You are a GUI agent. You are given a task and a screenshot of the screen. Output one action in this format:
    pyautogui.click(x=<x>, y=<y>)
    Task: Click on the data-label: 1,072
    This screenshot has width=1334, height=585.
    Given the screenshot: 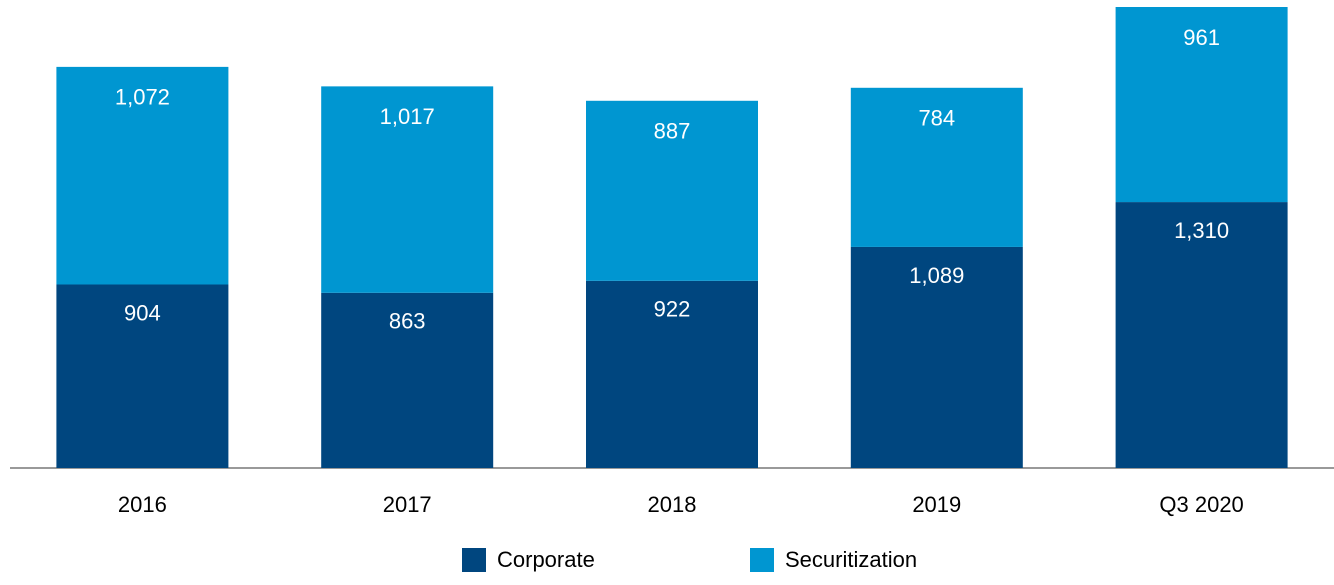 What is the action you would take?
    pyautogui.click(x=142, y=97)
    